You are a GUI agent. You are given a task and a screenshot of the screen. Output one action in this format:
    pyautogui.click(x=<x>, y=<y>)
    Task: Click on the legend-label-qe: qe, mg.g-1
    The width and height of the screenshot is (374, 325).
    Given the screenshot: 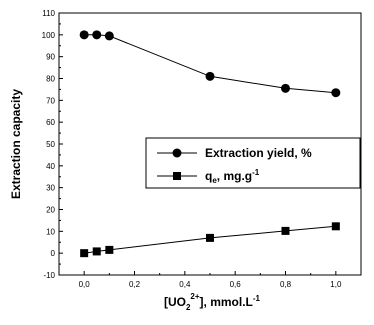 What is the action you would take?
    pyautogui.click(x=232, y=176)
    